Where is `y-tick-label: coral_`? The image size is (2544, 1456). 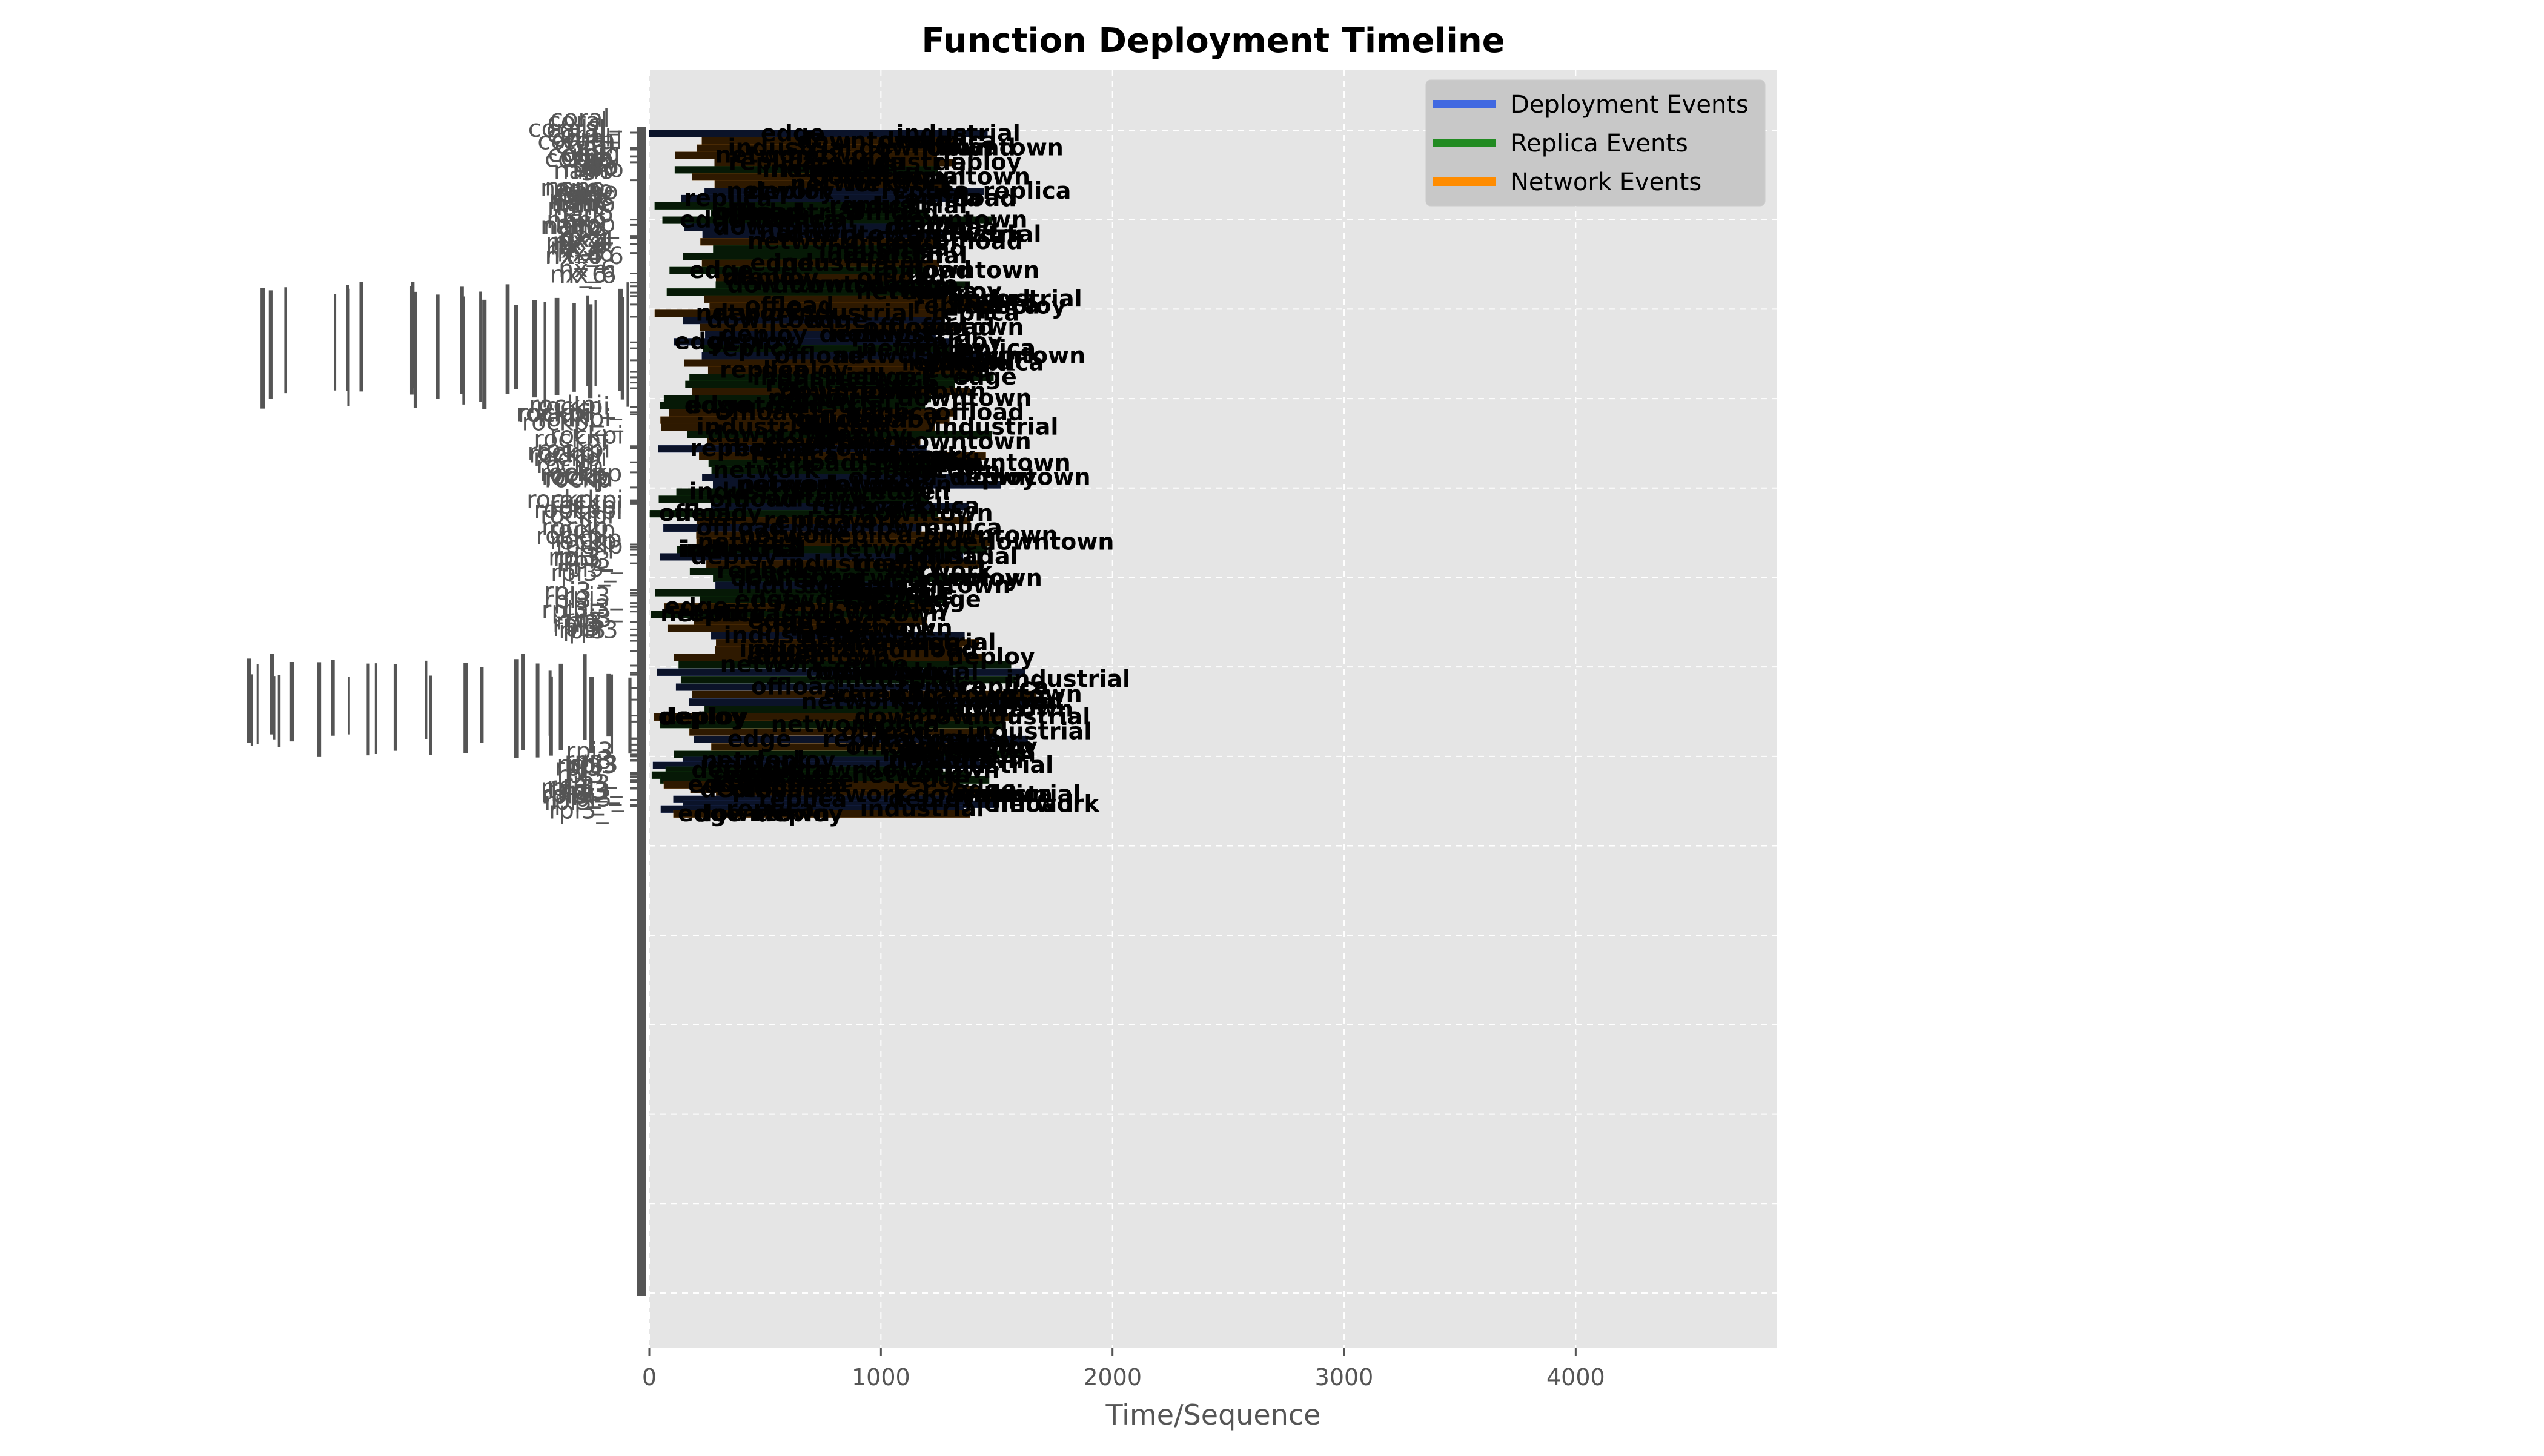 y-tick-label: coral_ is located at coordinates (573, 142).